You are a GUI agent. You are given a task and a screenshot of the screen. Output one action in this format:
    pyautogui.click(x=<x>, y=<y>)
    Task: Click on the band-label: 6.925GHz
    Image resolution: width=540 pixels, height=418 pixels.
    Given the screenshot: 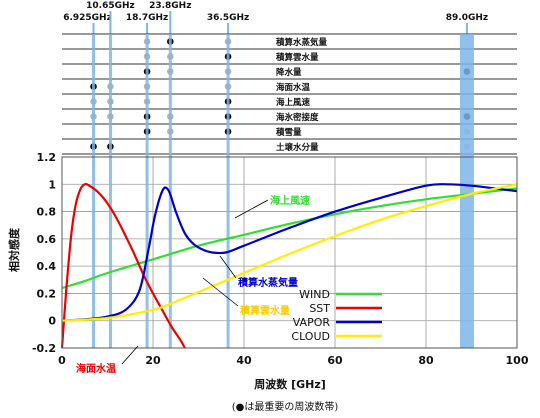 What is the action you would take?
    pyautogui.click(x=87, y=18)
    